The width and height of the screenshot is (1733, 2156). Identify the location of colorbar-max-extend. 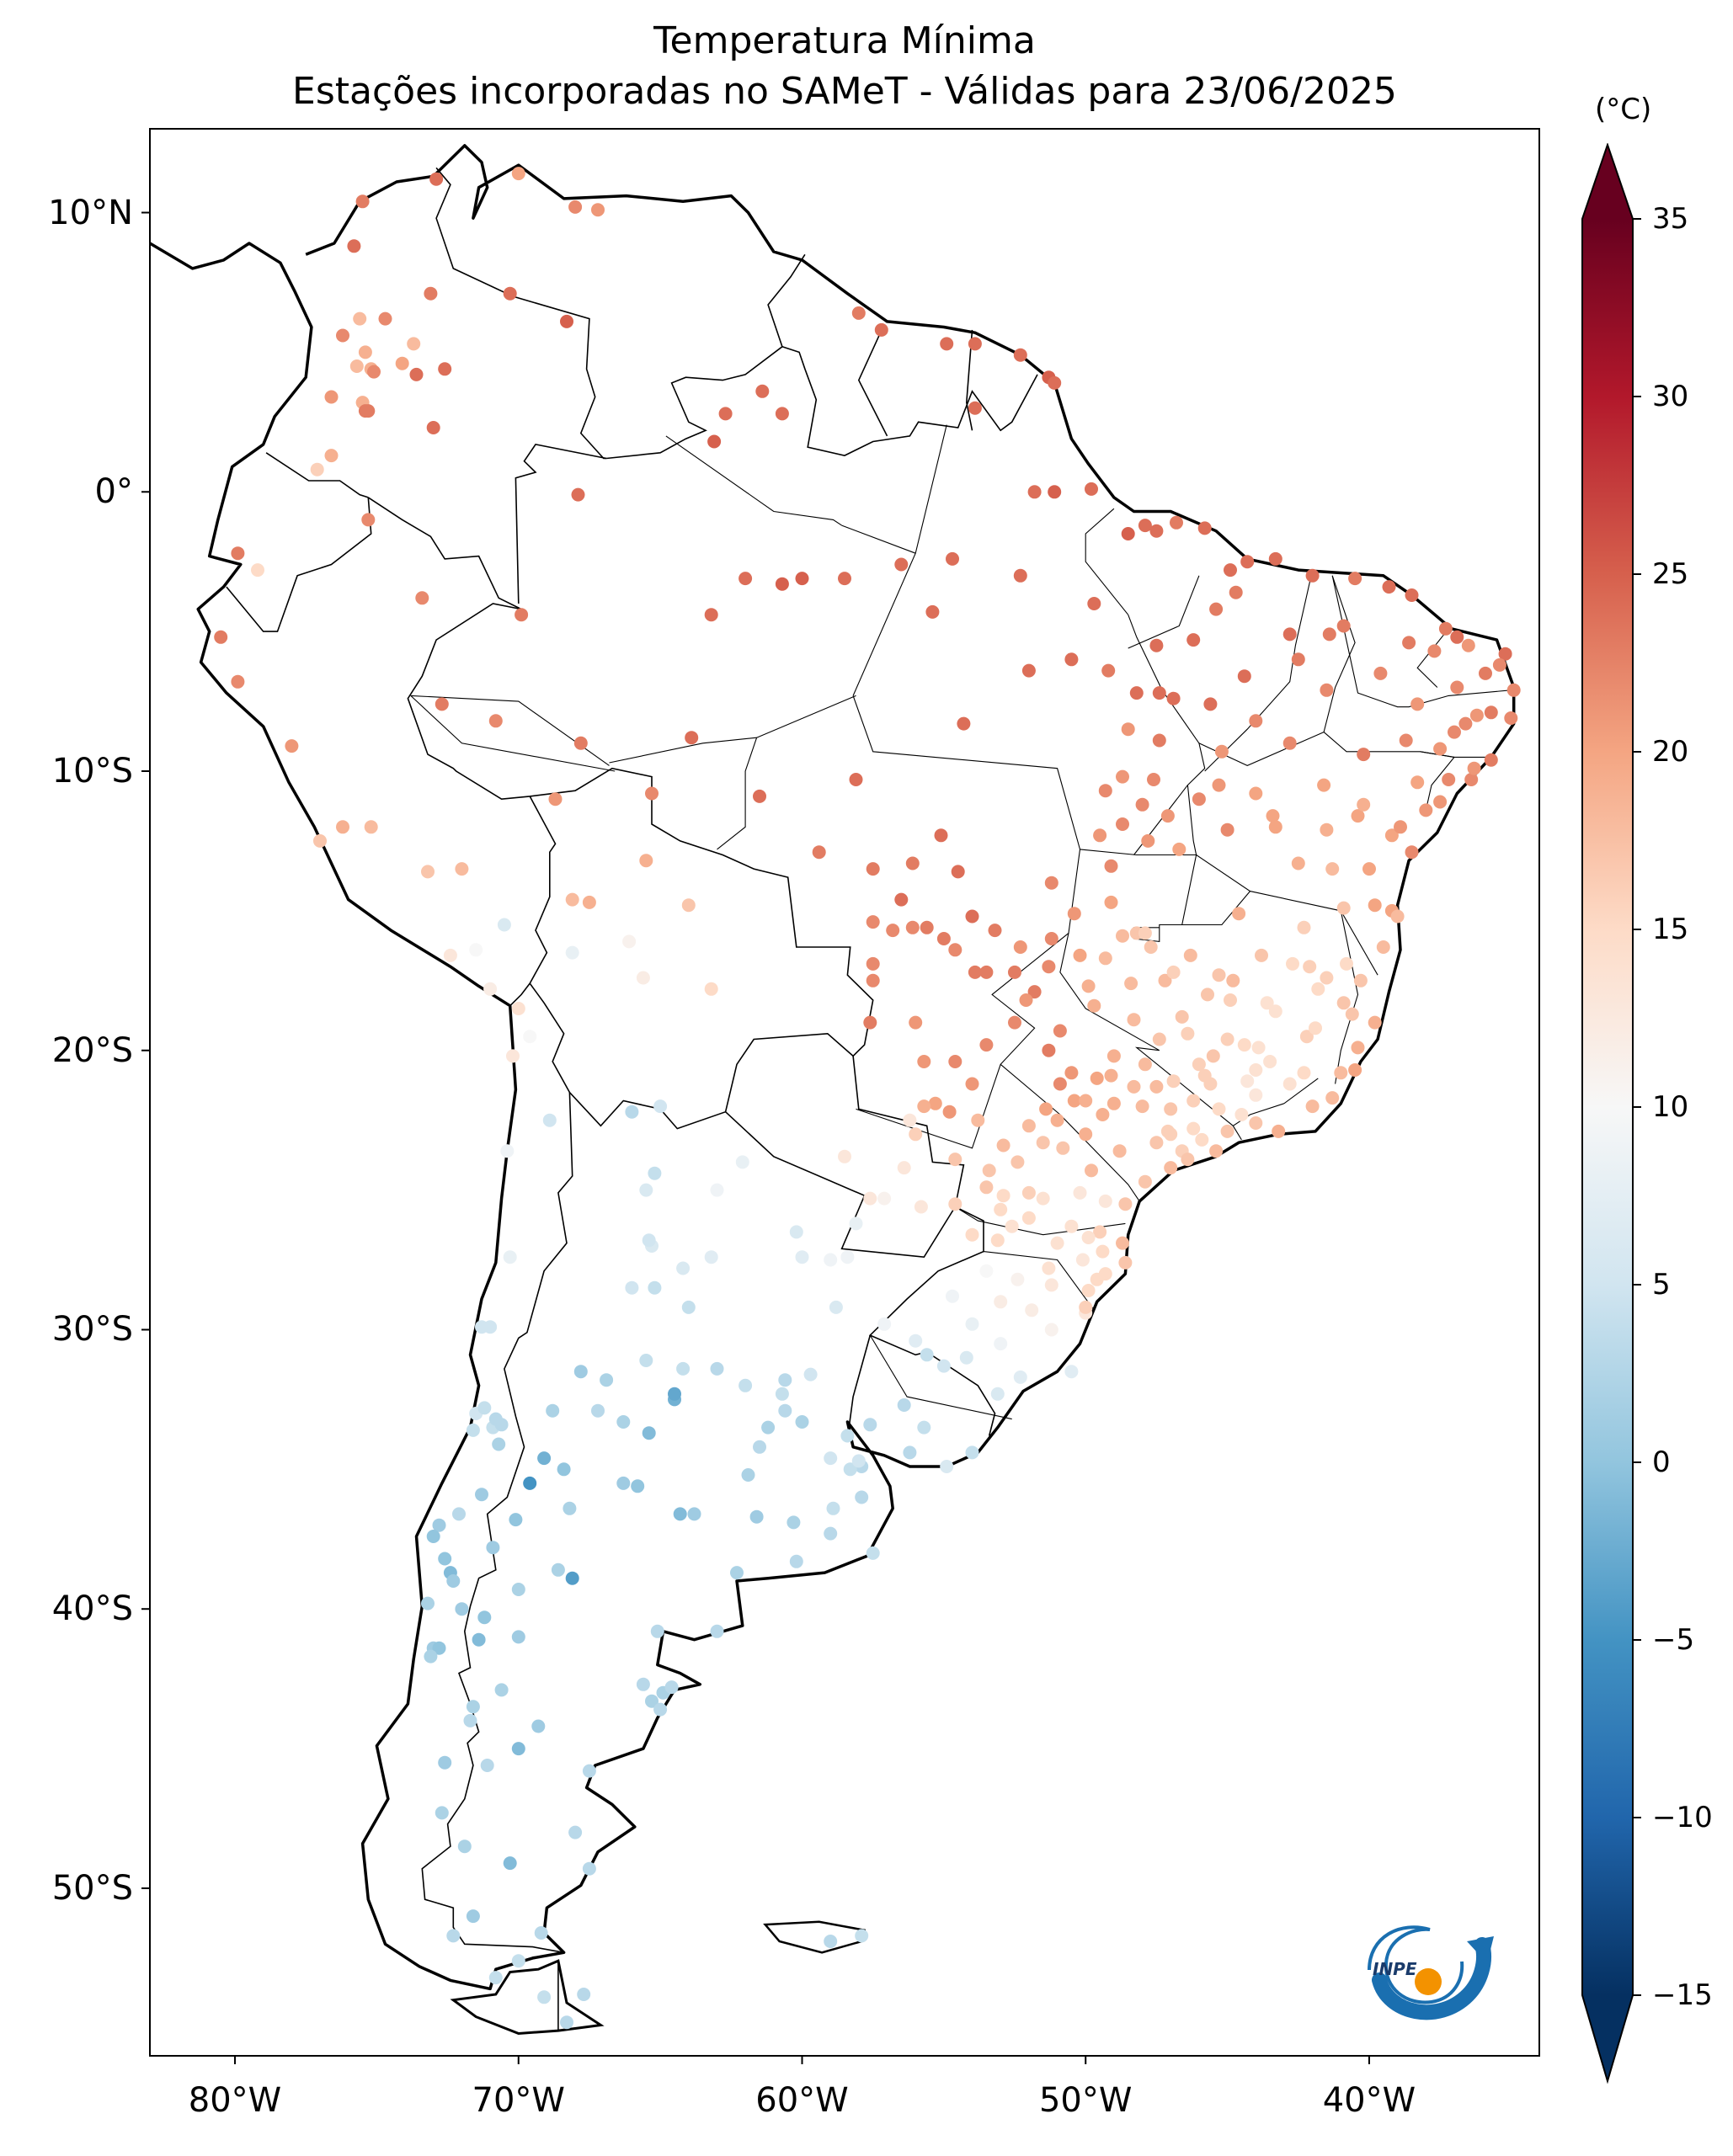
(1607, 182).